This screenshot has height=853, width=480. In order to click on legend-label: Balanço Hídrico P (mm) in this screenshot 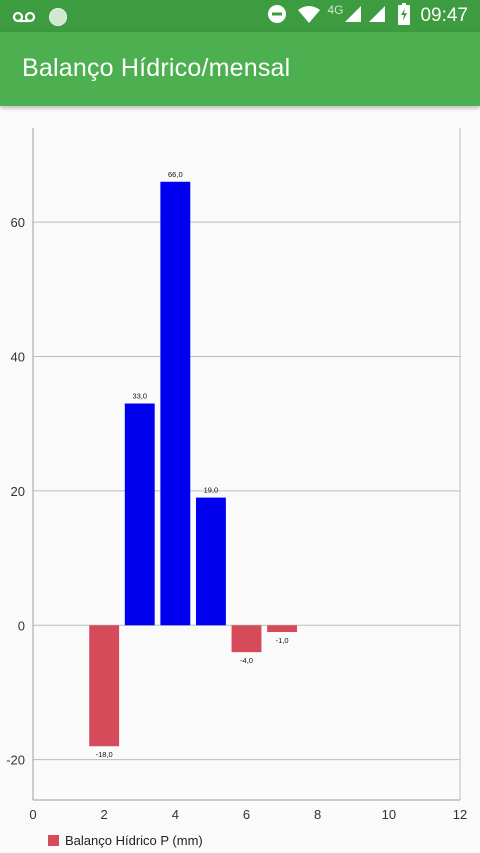, I will do `click(134, 840)`.